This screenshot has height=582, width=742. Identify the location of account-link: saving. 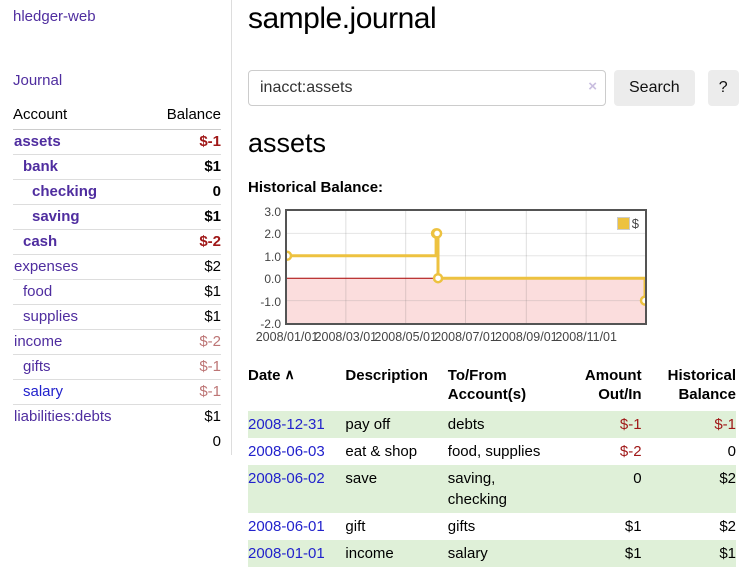
(56, 216).